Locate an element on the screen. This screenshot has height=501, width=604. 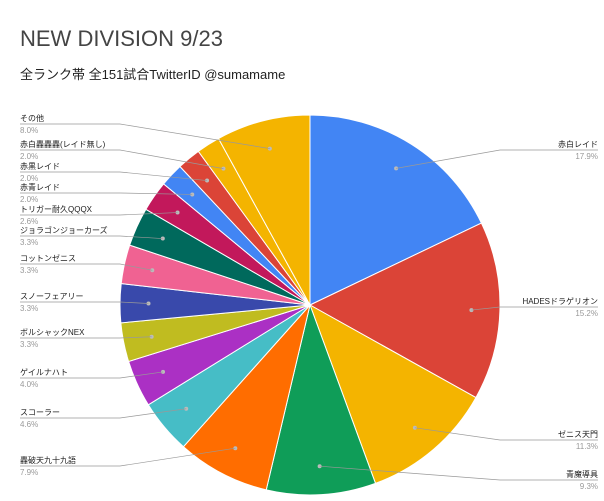
slice-percent: 15.2% is located at coordinates (586, 313).